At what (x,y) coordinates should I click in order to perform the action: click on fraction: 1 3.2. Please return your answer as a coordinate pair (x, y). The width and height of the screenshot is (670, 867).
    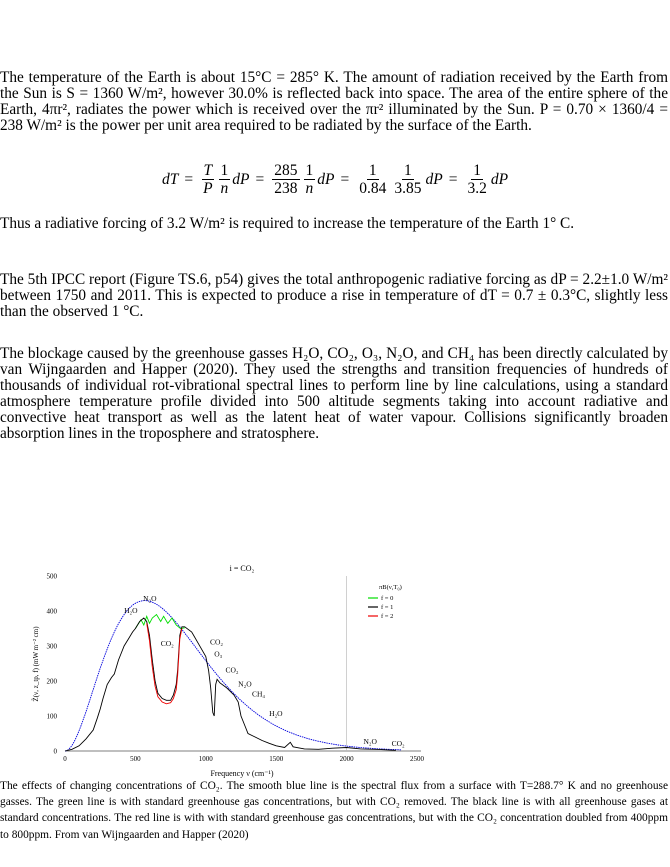
    Looking at the image, I should click on (476, 179).